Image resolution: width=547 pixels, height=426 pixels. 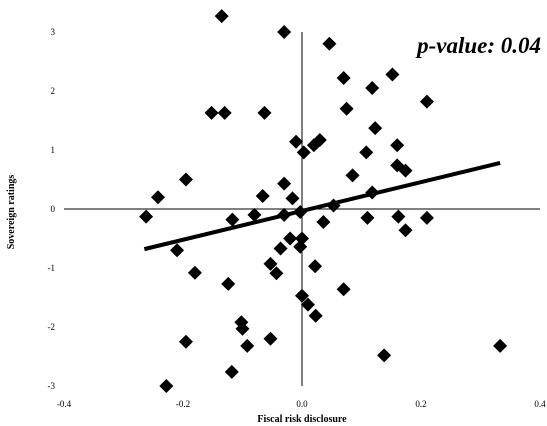 I want to click on x-tick-label: -0.2, so click(x=183, y=404).